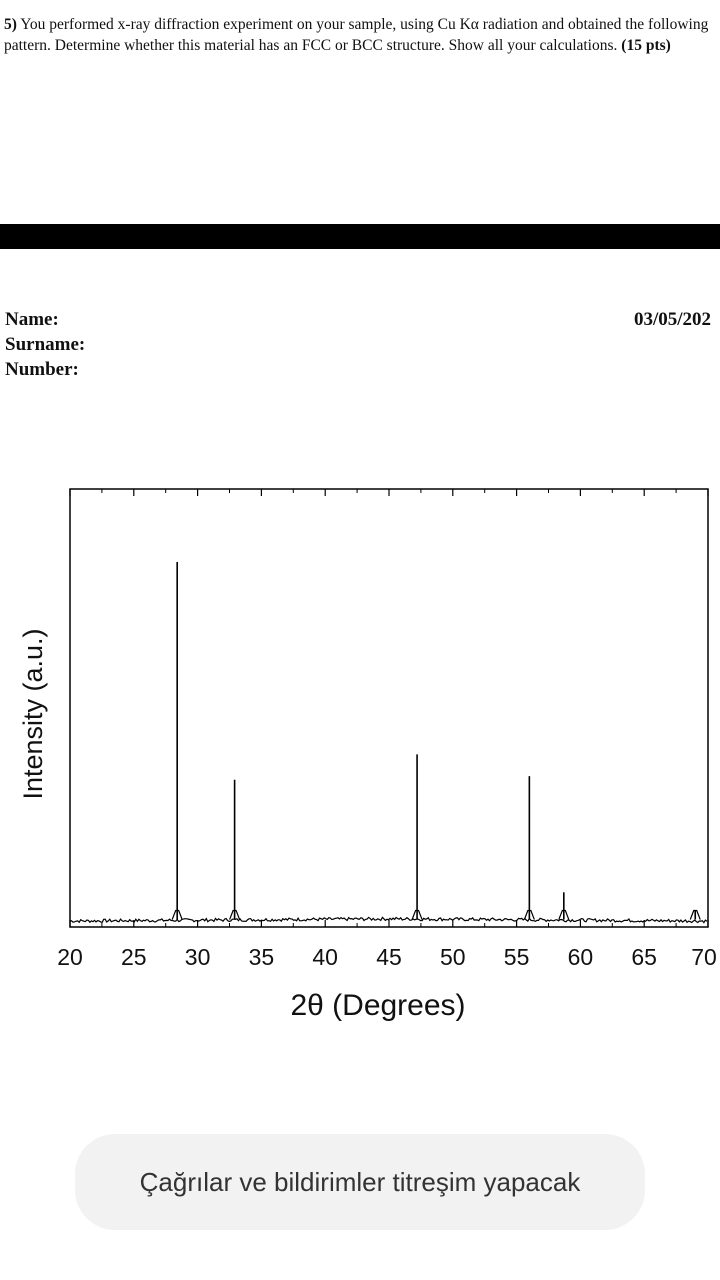 The height and width of the screenshot is (1280, 720). Describe the element at coordinates (198, 957) in the screenshot. I see `x-tick-label: 30` at that location.